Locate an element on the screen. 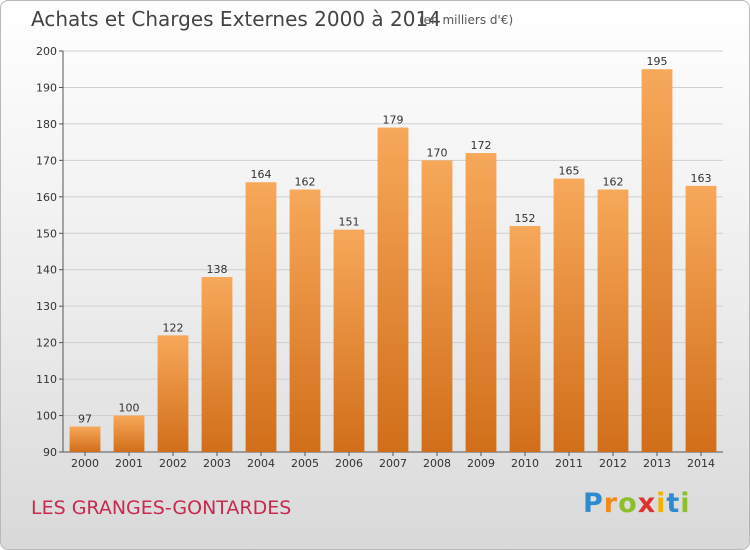 This screenshot has width=750, height=550. y-tick-label: 170 is located at coordinates (46, 160).